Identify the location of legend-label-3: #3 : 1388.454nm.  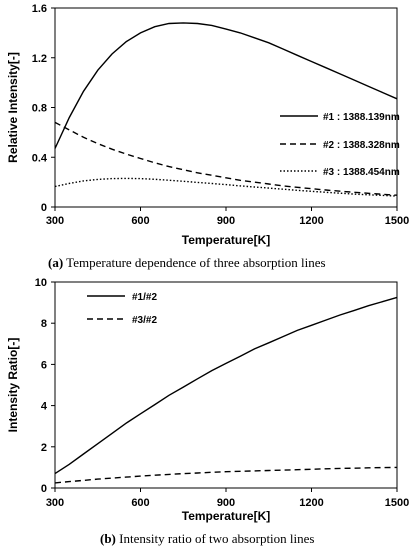
(361, 172).